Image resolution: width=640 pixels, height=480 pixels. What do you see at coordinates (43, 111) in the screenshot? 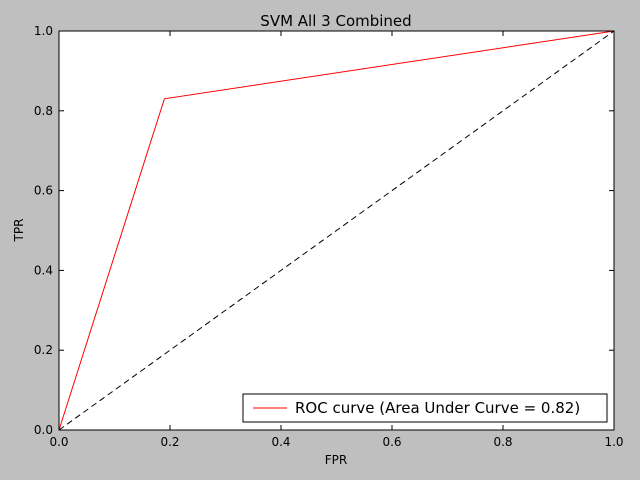
I see `y-tick-label: 0.8` at bounding box center [43, 111].